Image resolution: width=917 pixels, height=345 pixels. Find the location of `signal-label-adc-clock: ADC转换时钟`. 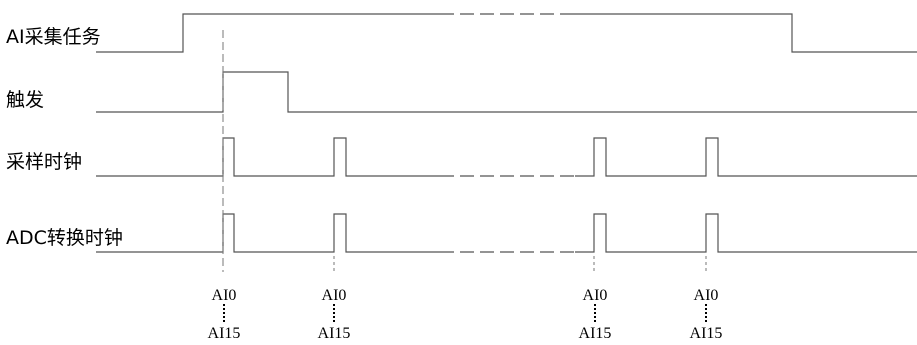

signal-label-adc-clock: ADC转换时钟 is located at coordinates (64, 238).